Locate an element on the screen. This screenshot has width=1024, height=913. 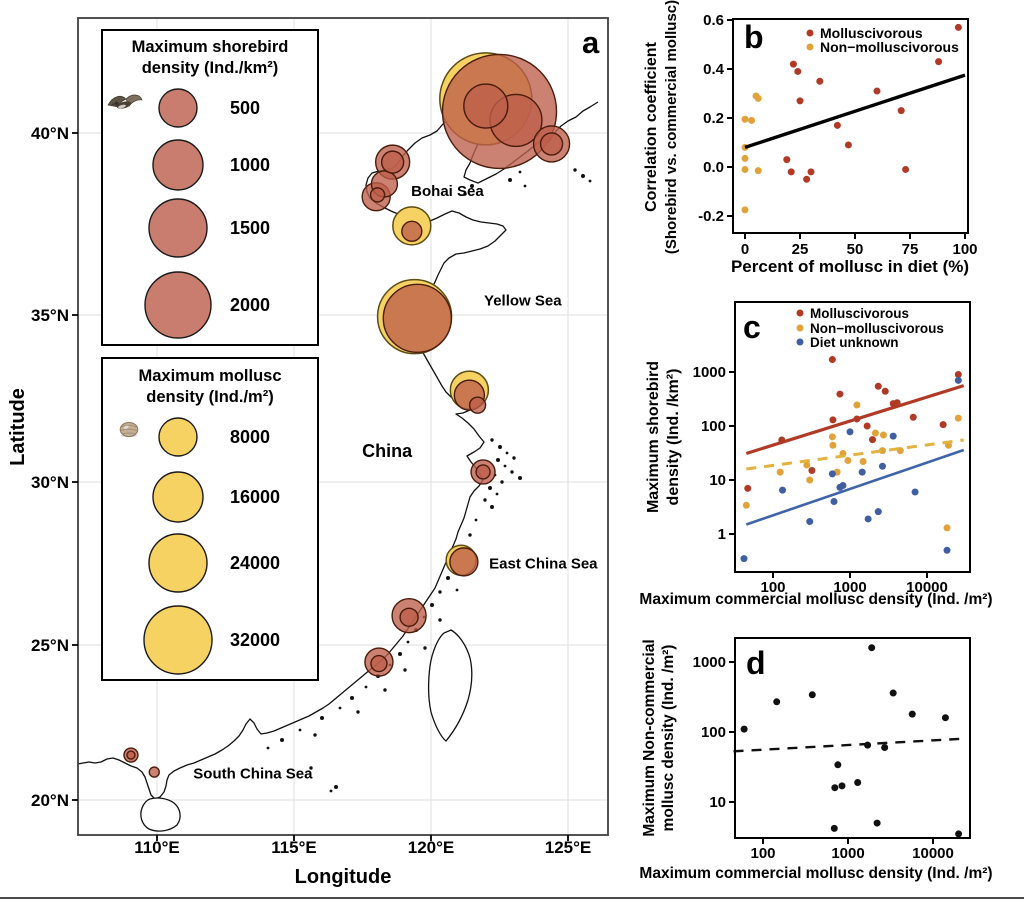
legend-dot is located at coordinates (800, 313).